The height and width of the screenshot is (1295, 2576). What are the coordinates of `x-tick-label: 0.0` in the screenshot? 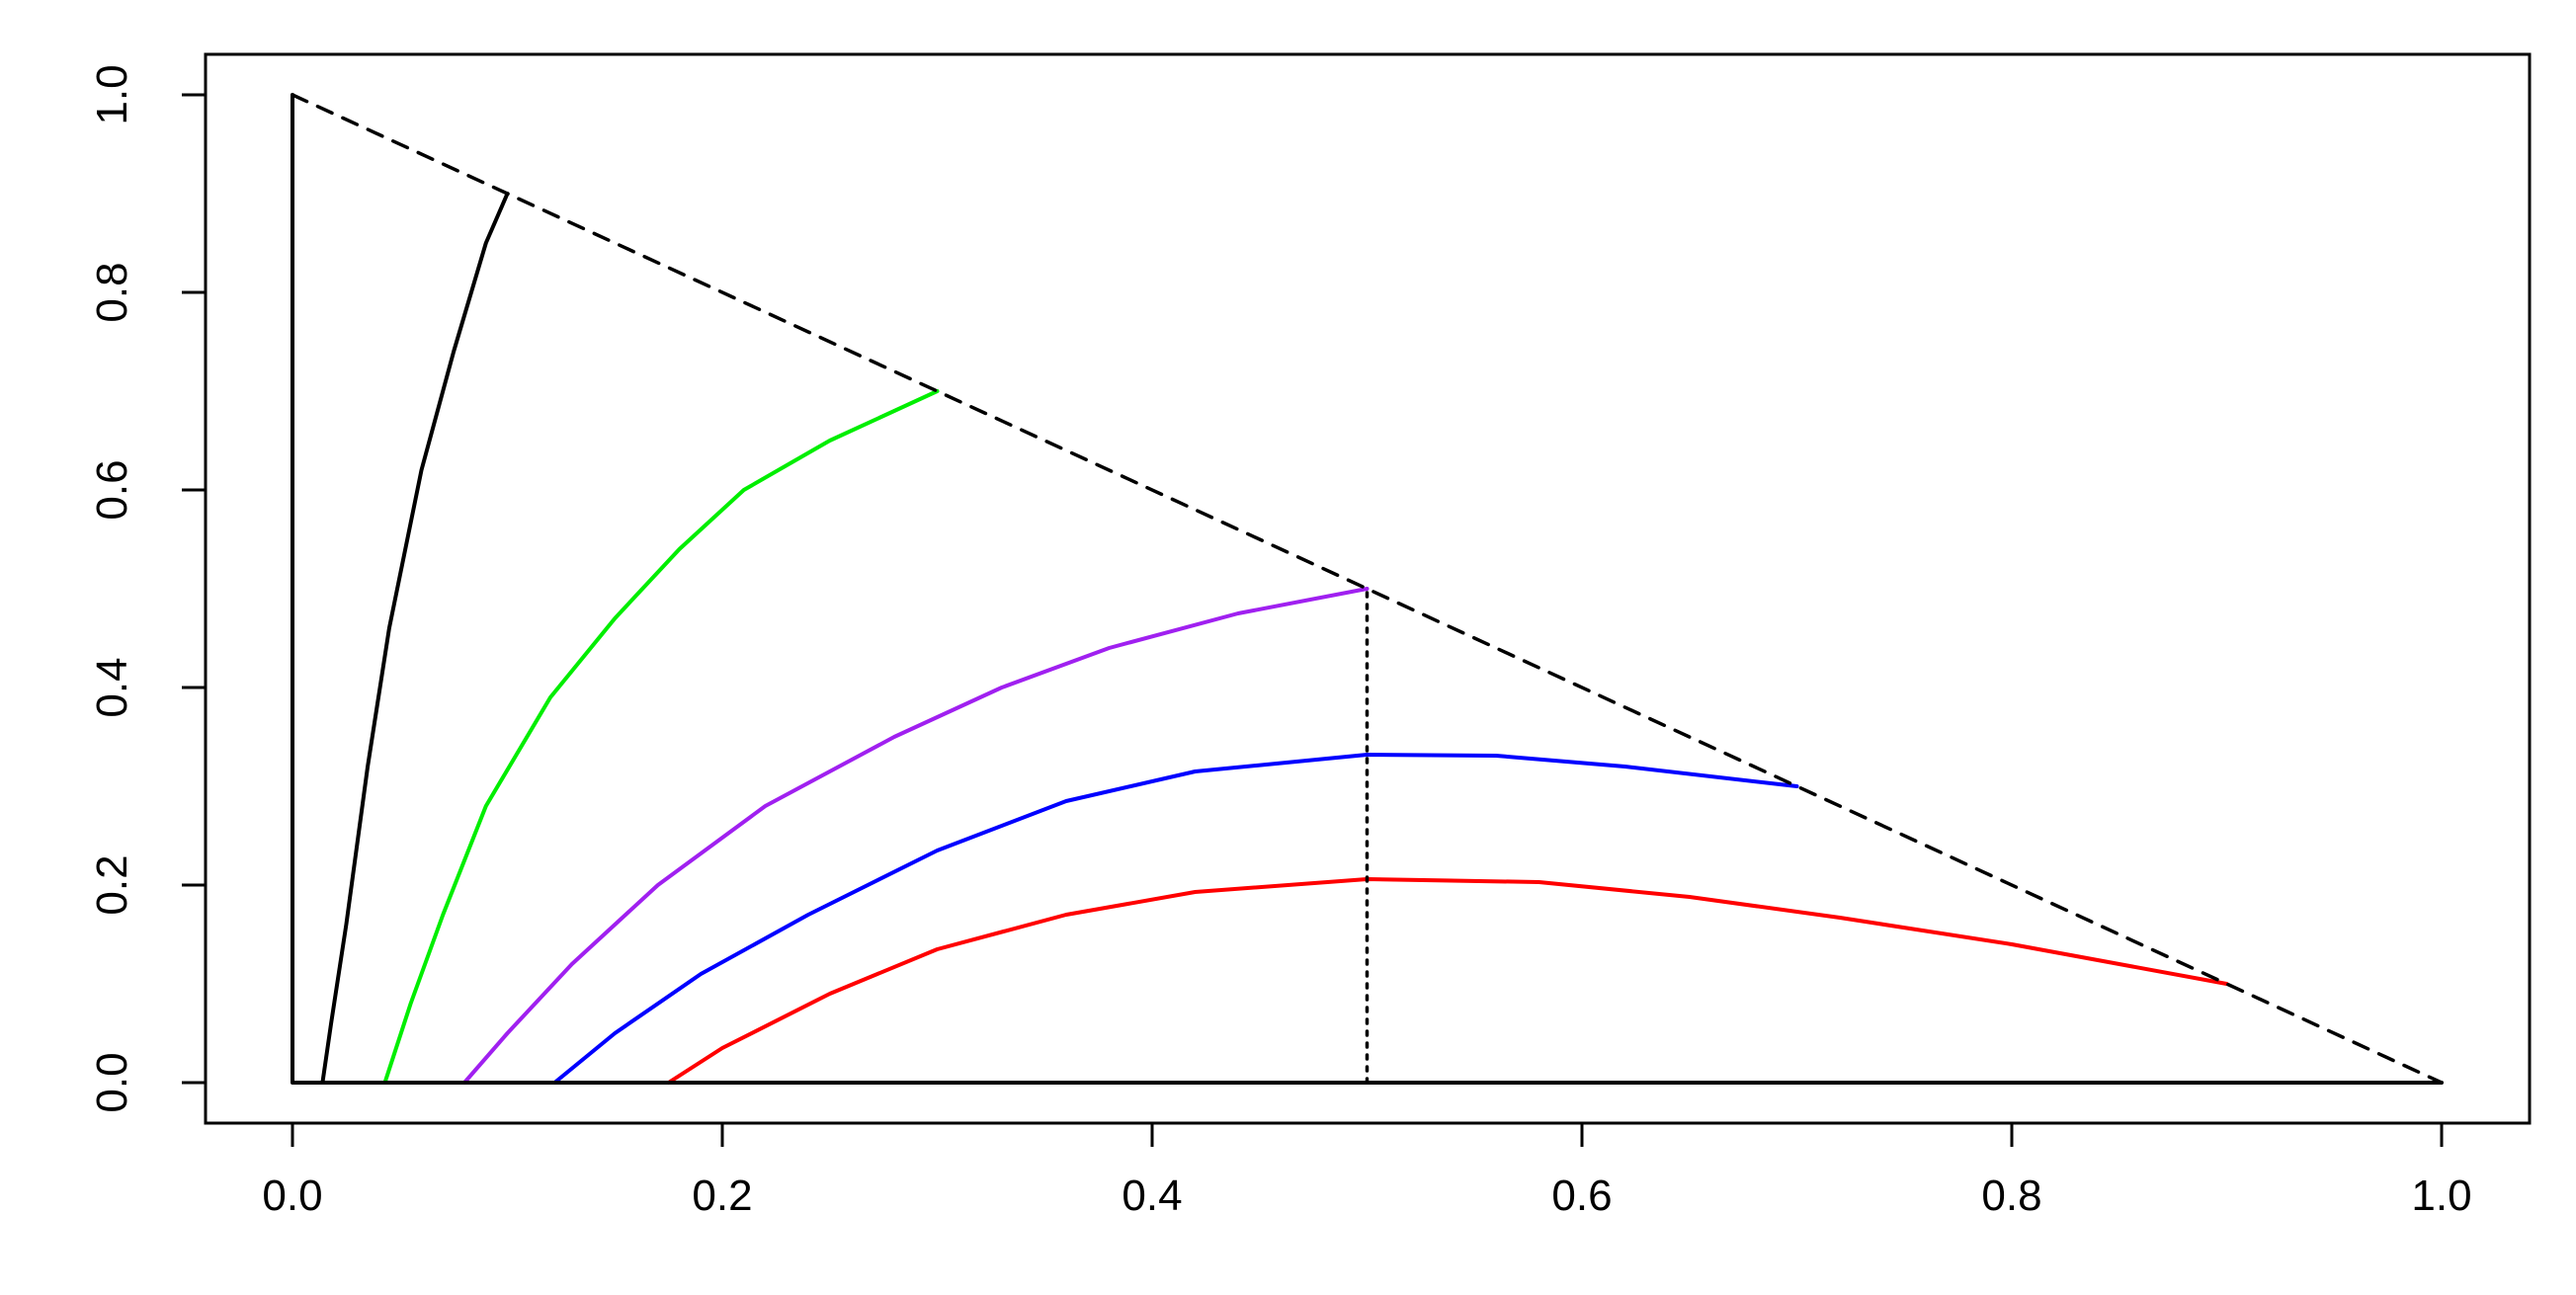 It's located at (292, 1196).